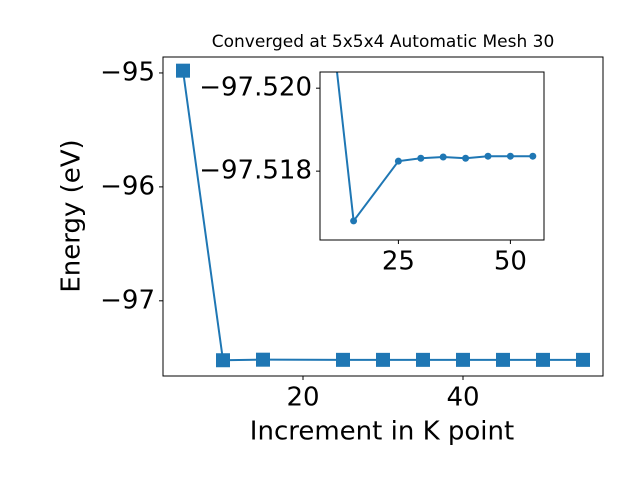 This screenshot has height=484, width=640. I want to click on y-tick-label: −96, so click(127, 186).